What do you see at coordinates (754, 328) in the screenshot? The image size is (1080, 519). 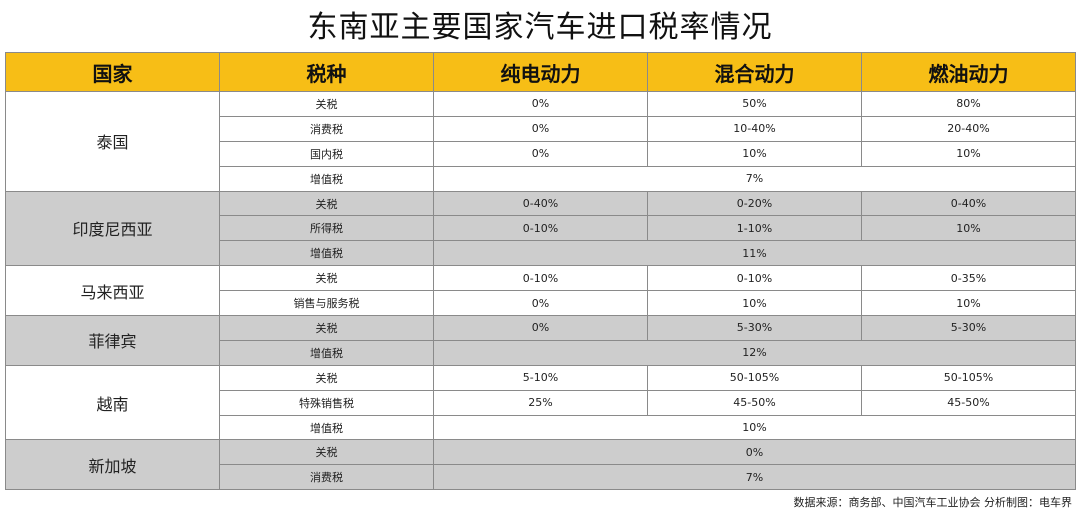 I see `rate-cell-hybrid: 5-30%` at bounding box center [754, 328].